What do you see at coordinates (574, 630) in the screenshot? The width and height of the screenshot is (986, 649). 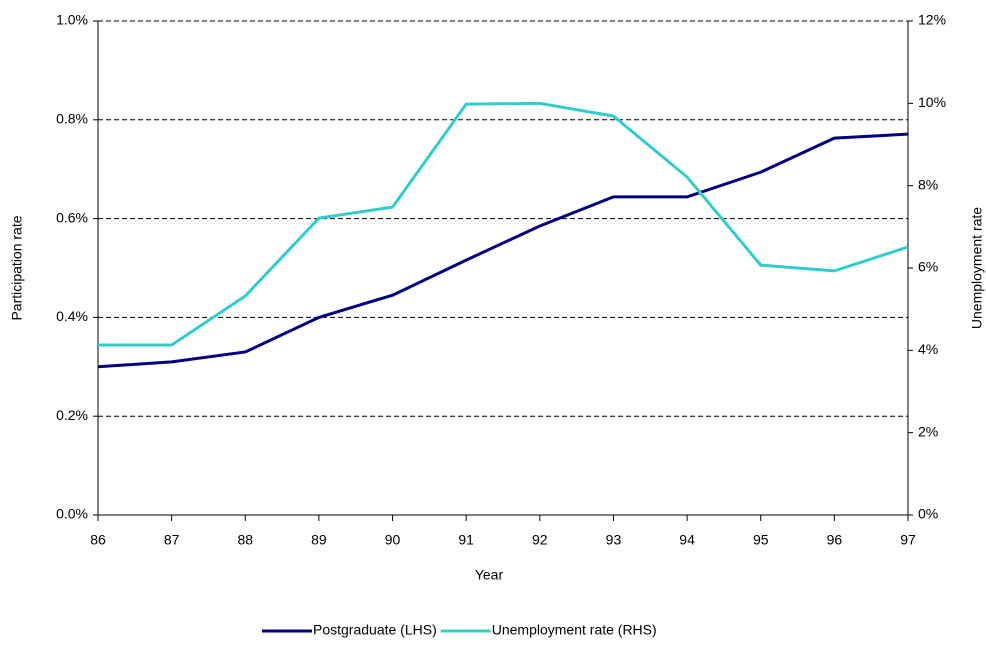 I see `legend-label: Unemployment rate (RHS)` at bounding box center [574, 630].